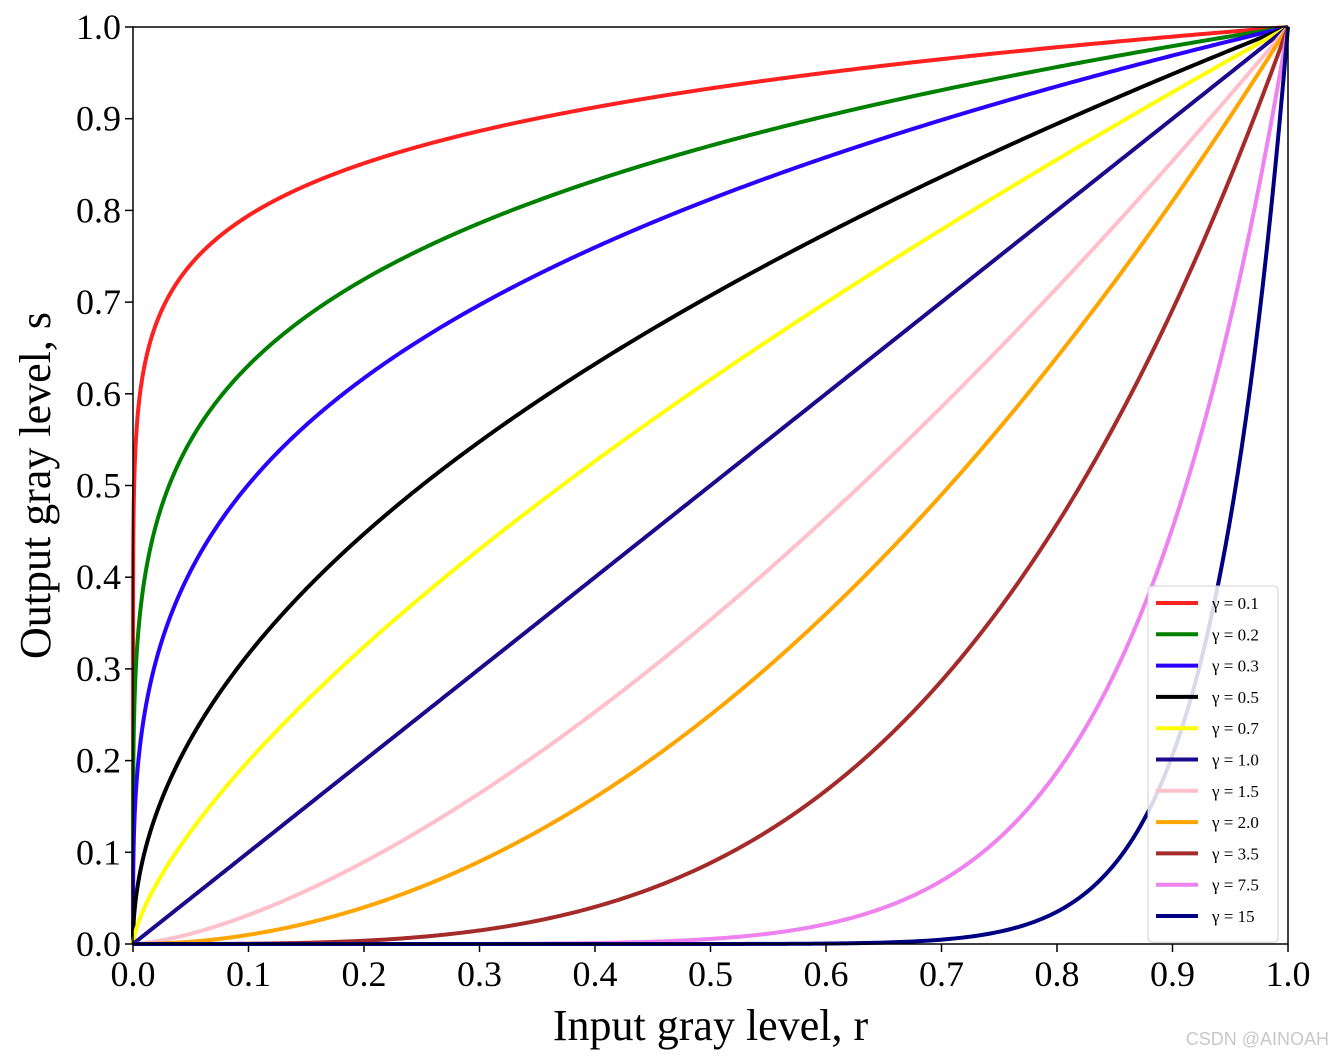  I want to click on legend-label: γ = 1.0, so click(1235, 760).